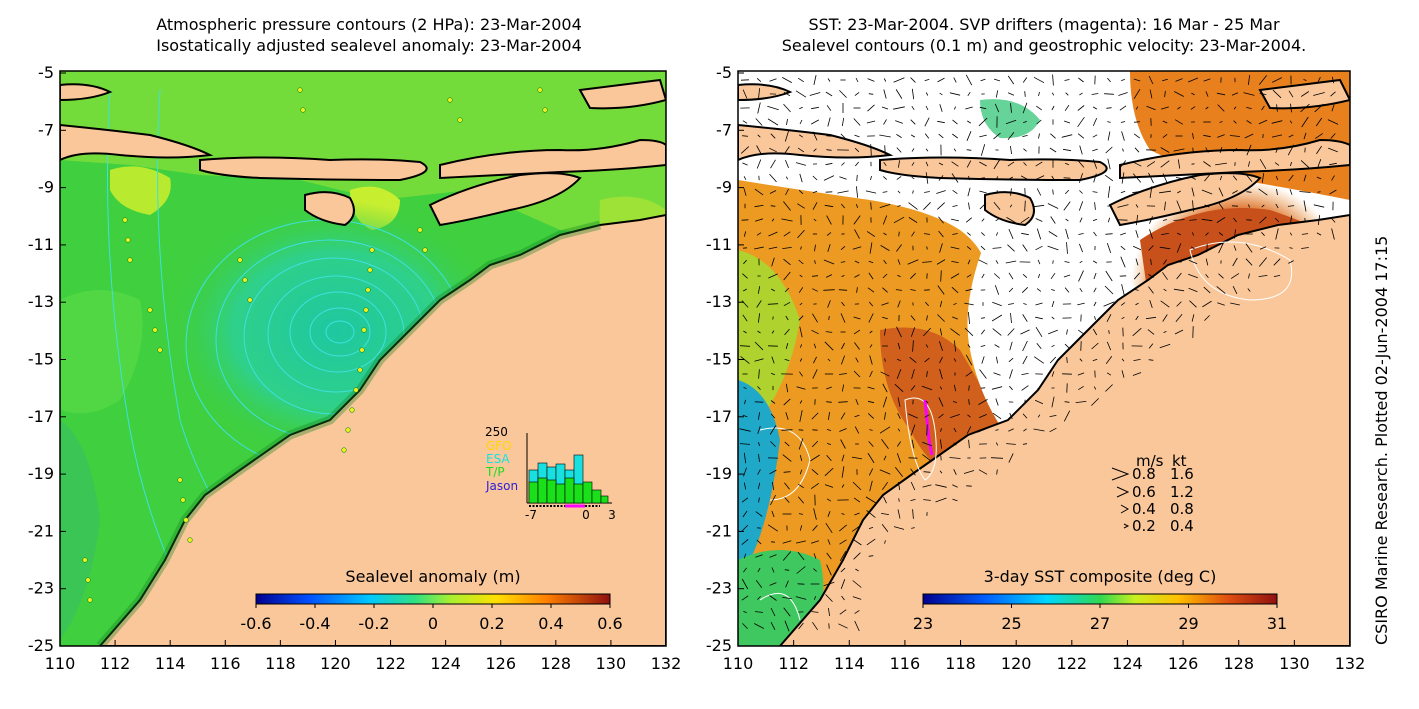  What do you see at coordinates (719, 244) in the screenshot?
I see `right-map-y-tick-label: -11` at bounding box center [719, 244].